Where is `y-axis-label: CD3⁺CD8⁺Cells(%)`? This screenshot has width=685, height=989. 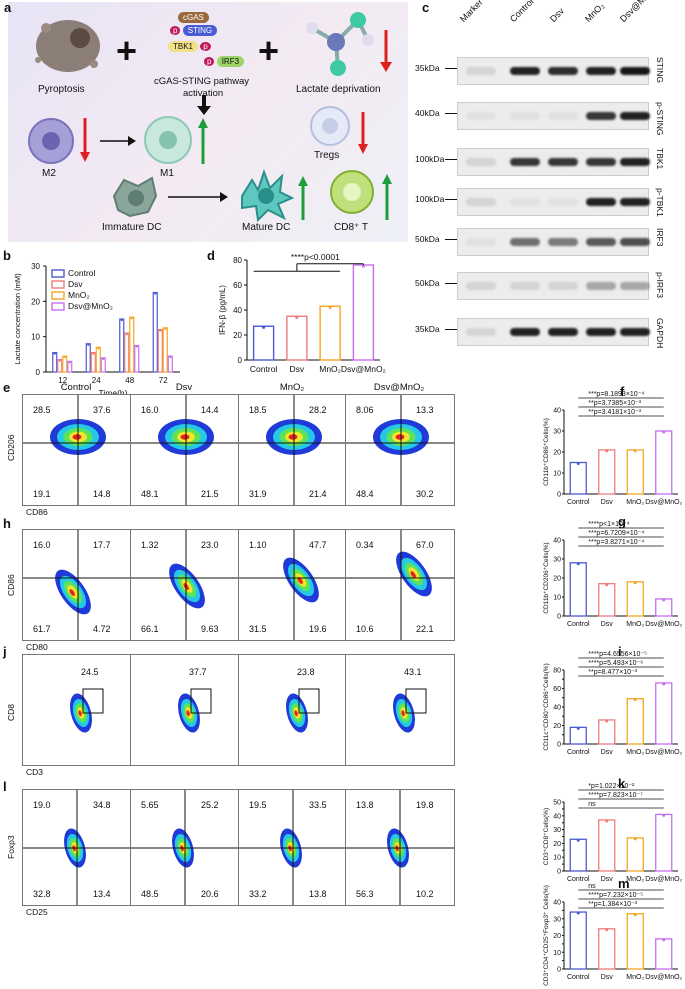
y-axis-label: CD3⁺CD8⁺Cells(%) is located at coordinates (546, 836).